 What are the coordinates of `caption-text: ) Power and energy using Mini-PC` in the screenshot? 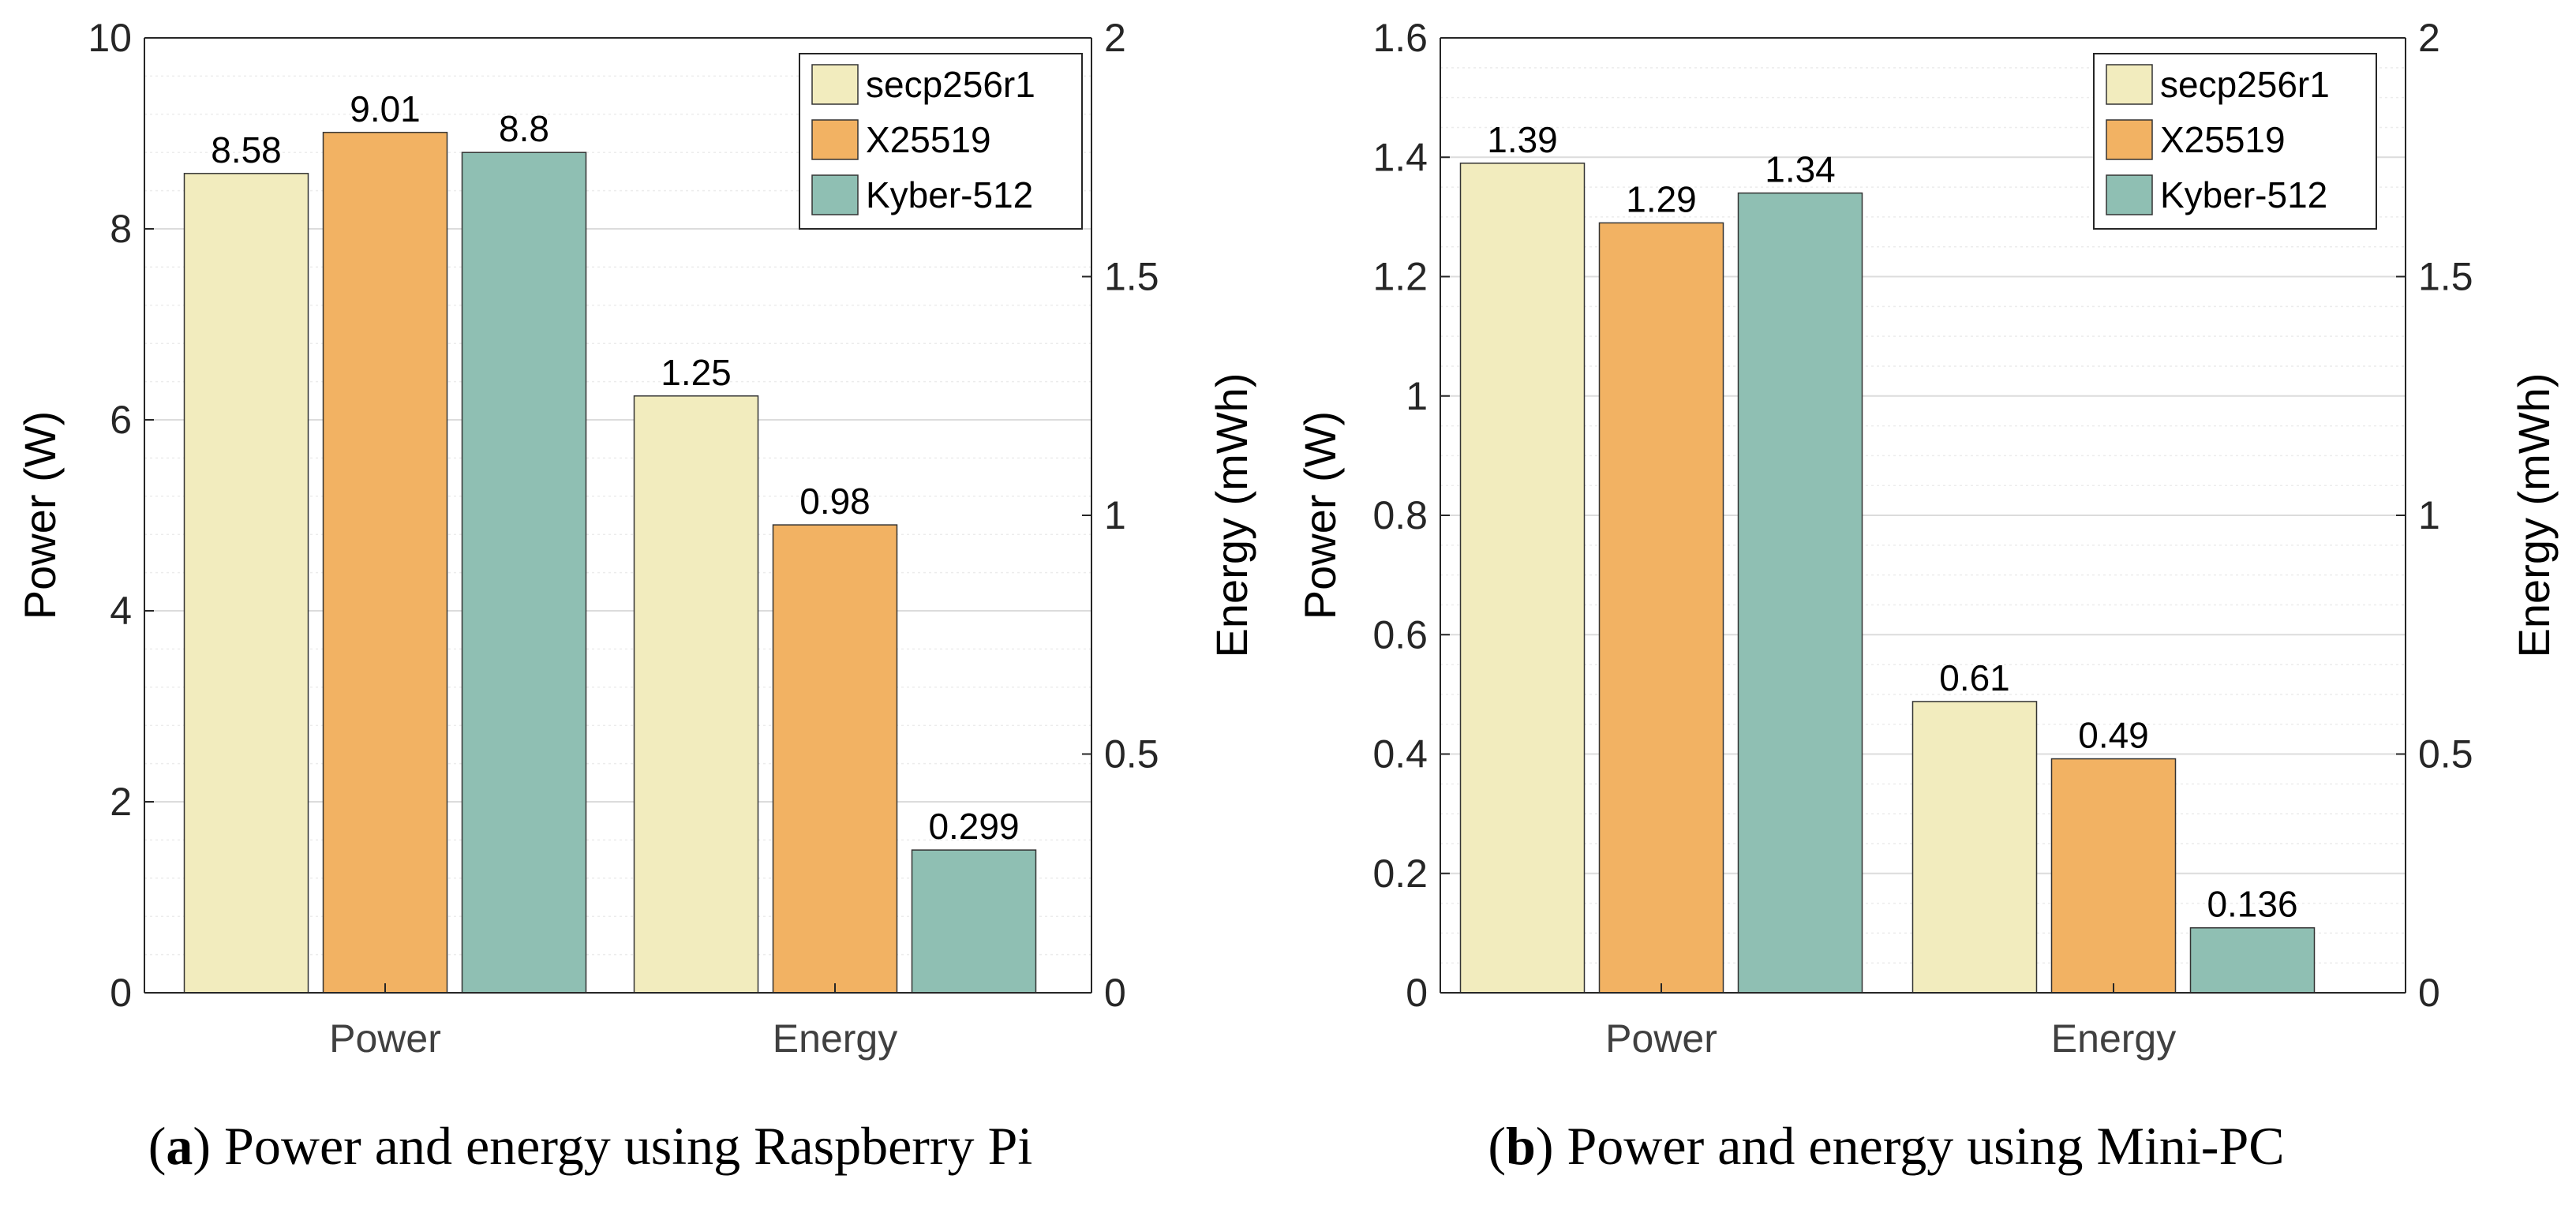 It's located at (1910, 1146).